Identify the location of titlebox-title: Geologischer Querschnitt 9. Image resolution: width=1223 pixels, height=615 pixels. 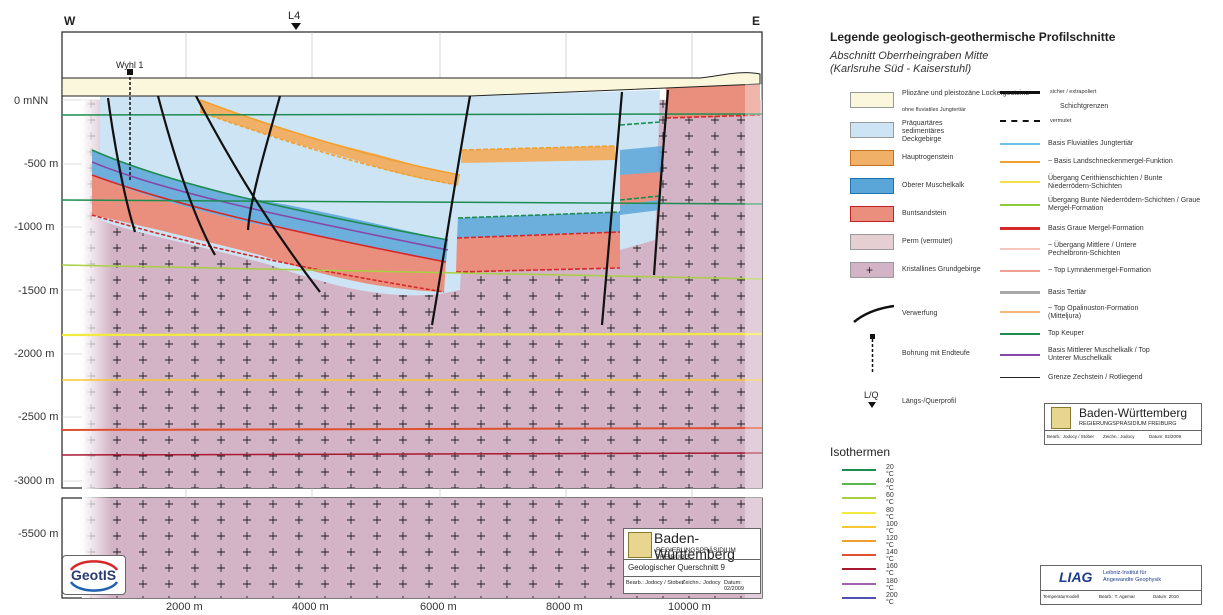
(676, 567).